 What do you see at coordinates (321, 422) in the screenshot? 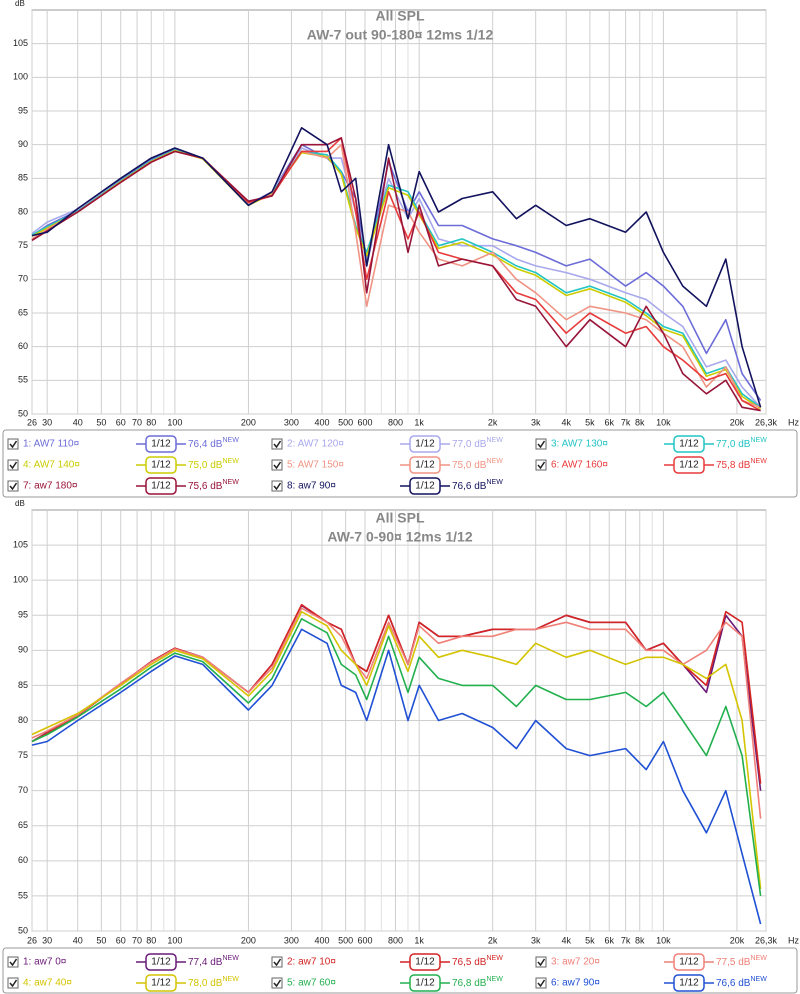
I see `x-tick-label: 400` at bounding box center [321, 422].